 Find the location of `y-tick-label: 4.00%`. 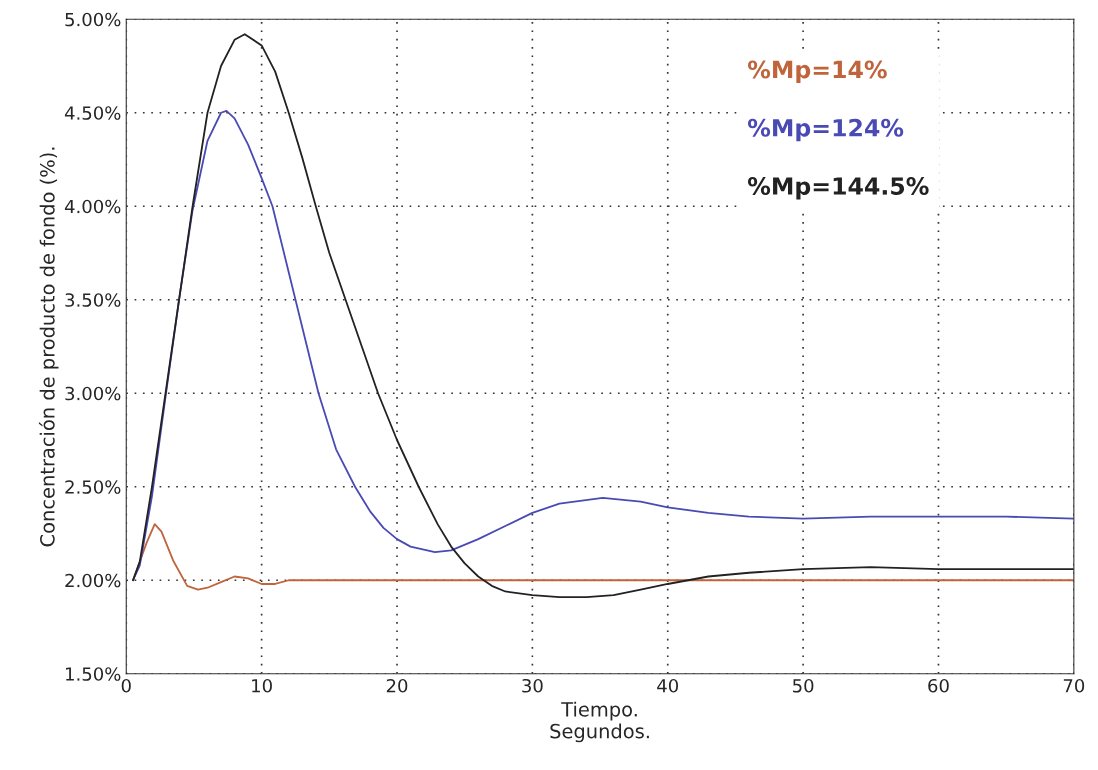

y-tick-label: 4.00% is located at coordinates (92, 206).